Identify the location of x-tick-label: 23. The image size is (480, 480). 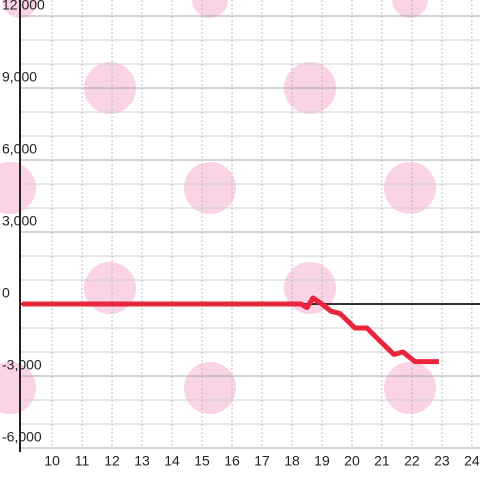
(442, 461).